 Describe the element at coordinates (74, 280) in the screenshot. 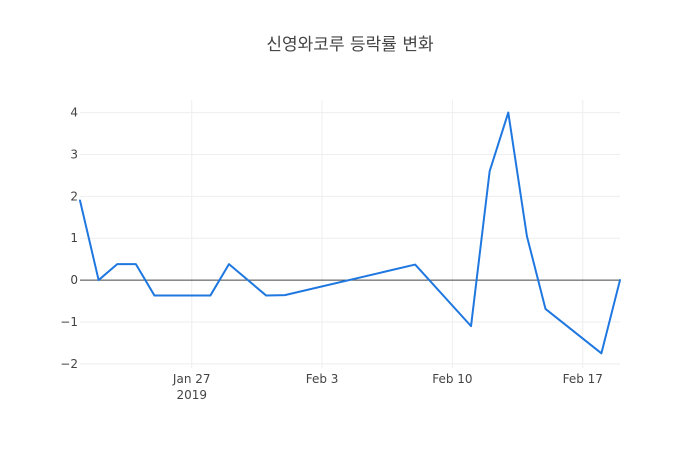

I see `y-tick-label: 0` at that location.